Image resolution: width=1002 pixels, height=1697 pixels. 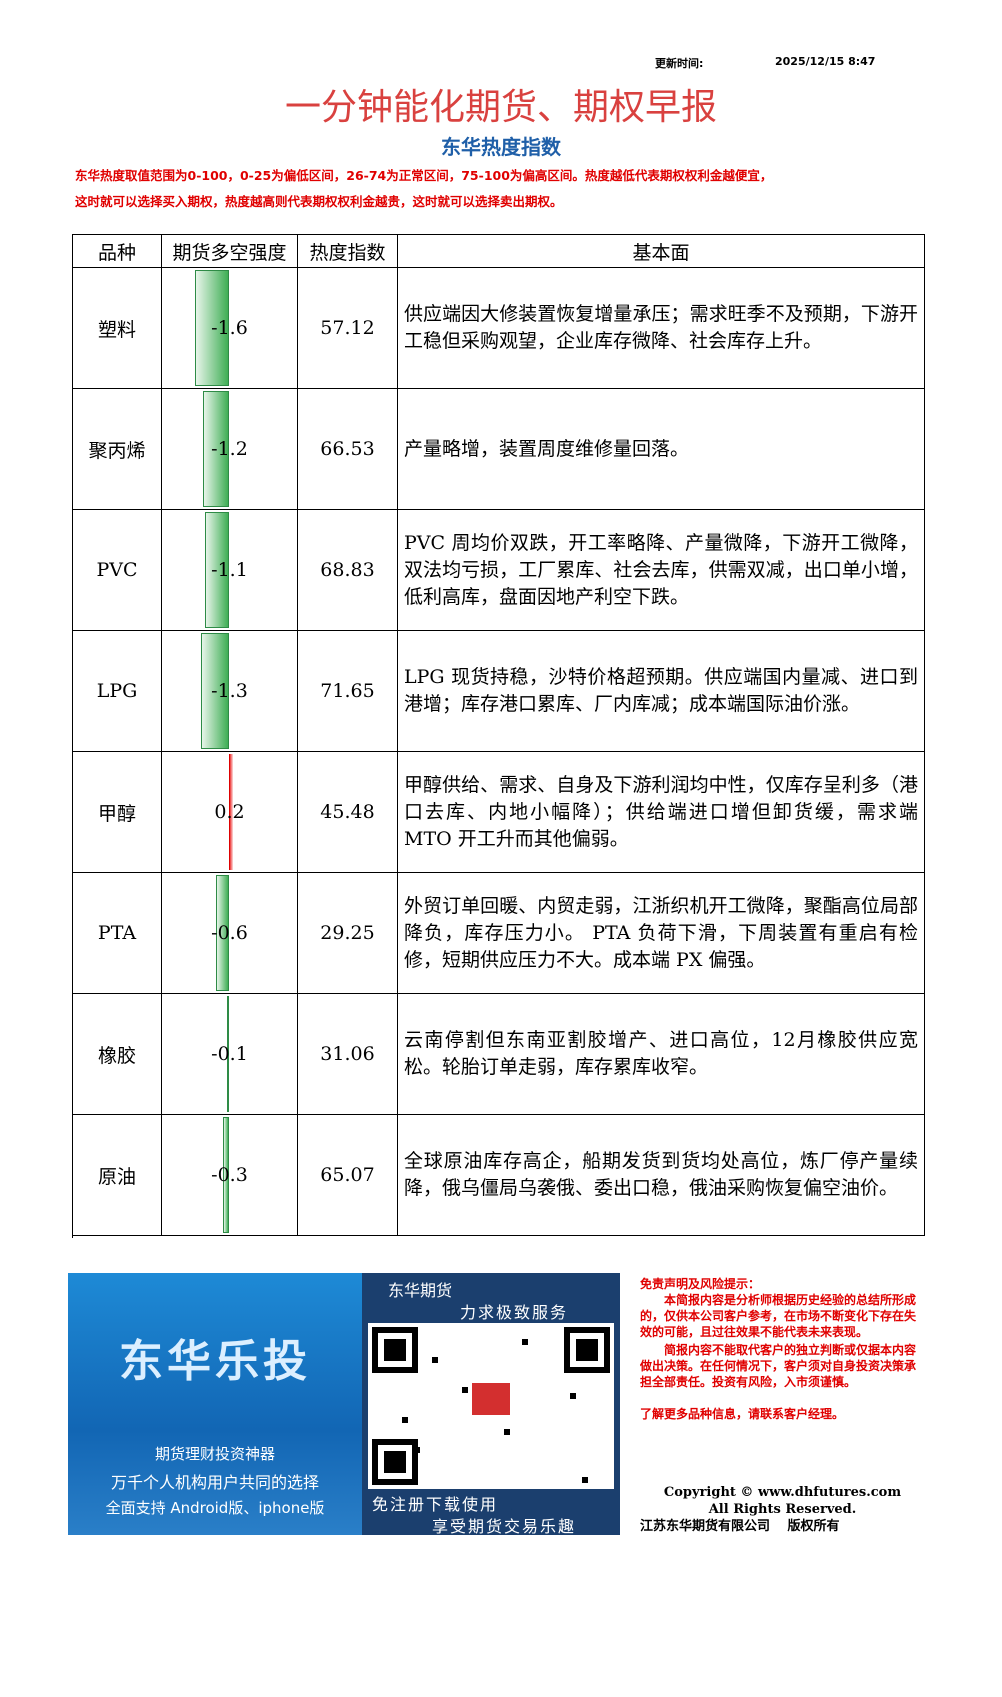 I want to click on strength-cell: -1.3, so click(x=230, y=691).